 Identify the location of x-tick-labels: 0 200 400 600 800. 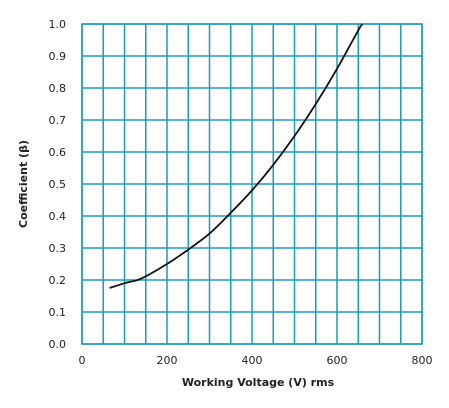
(256, 360).